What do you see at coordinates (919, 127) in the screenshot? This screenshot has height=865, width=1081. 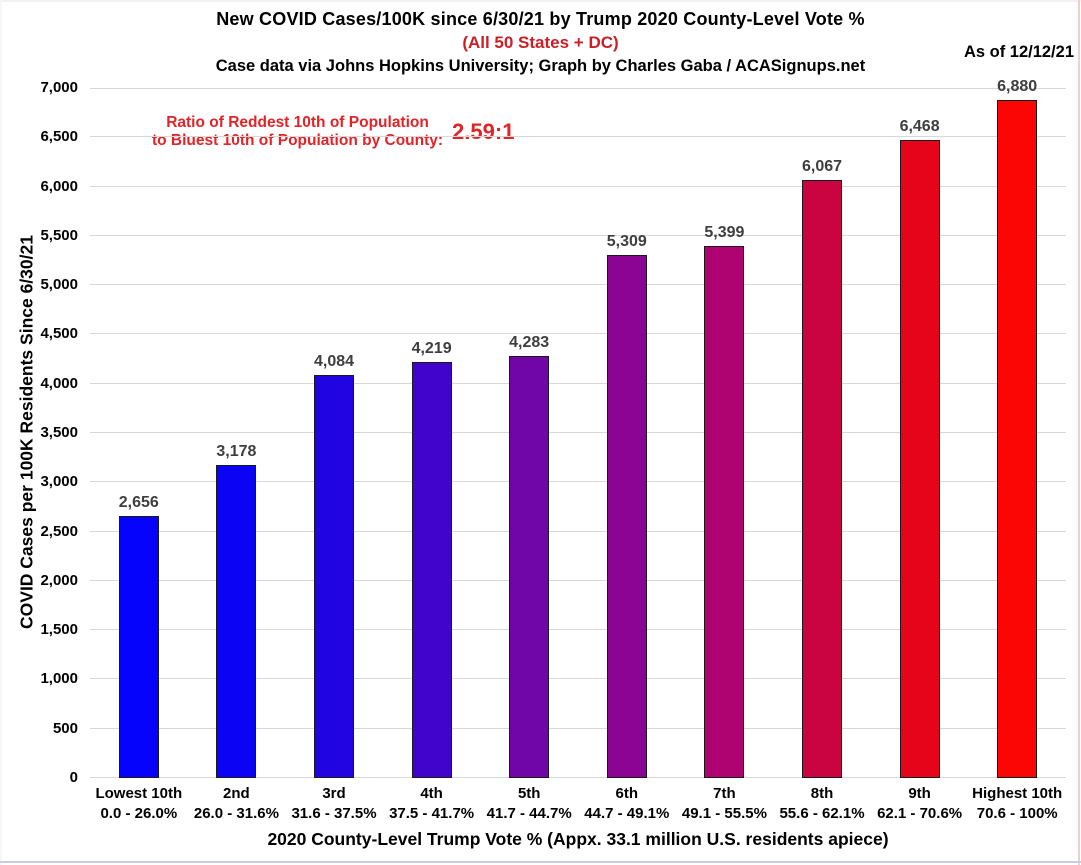 I see `bar-value-label: 6,468` at bounding box center [919, 127].